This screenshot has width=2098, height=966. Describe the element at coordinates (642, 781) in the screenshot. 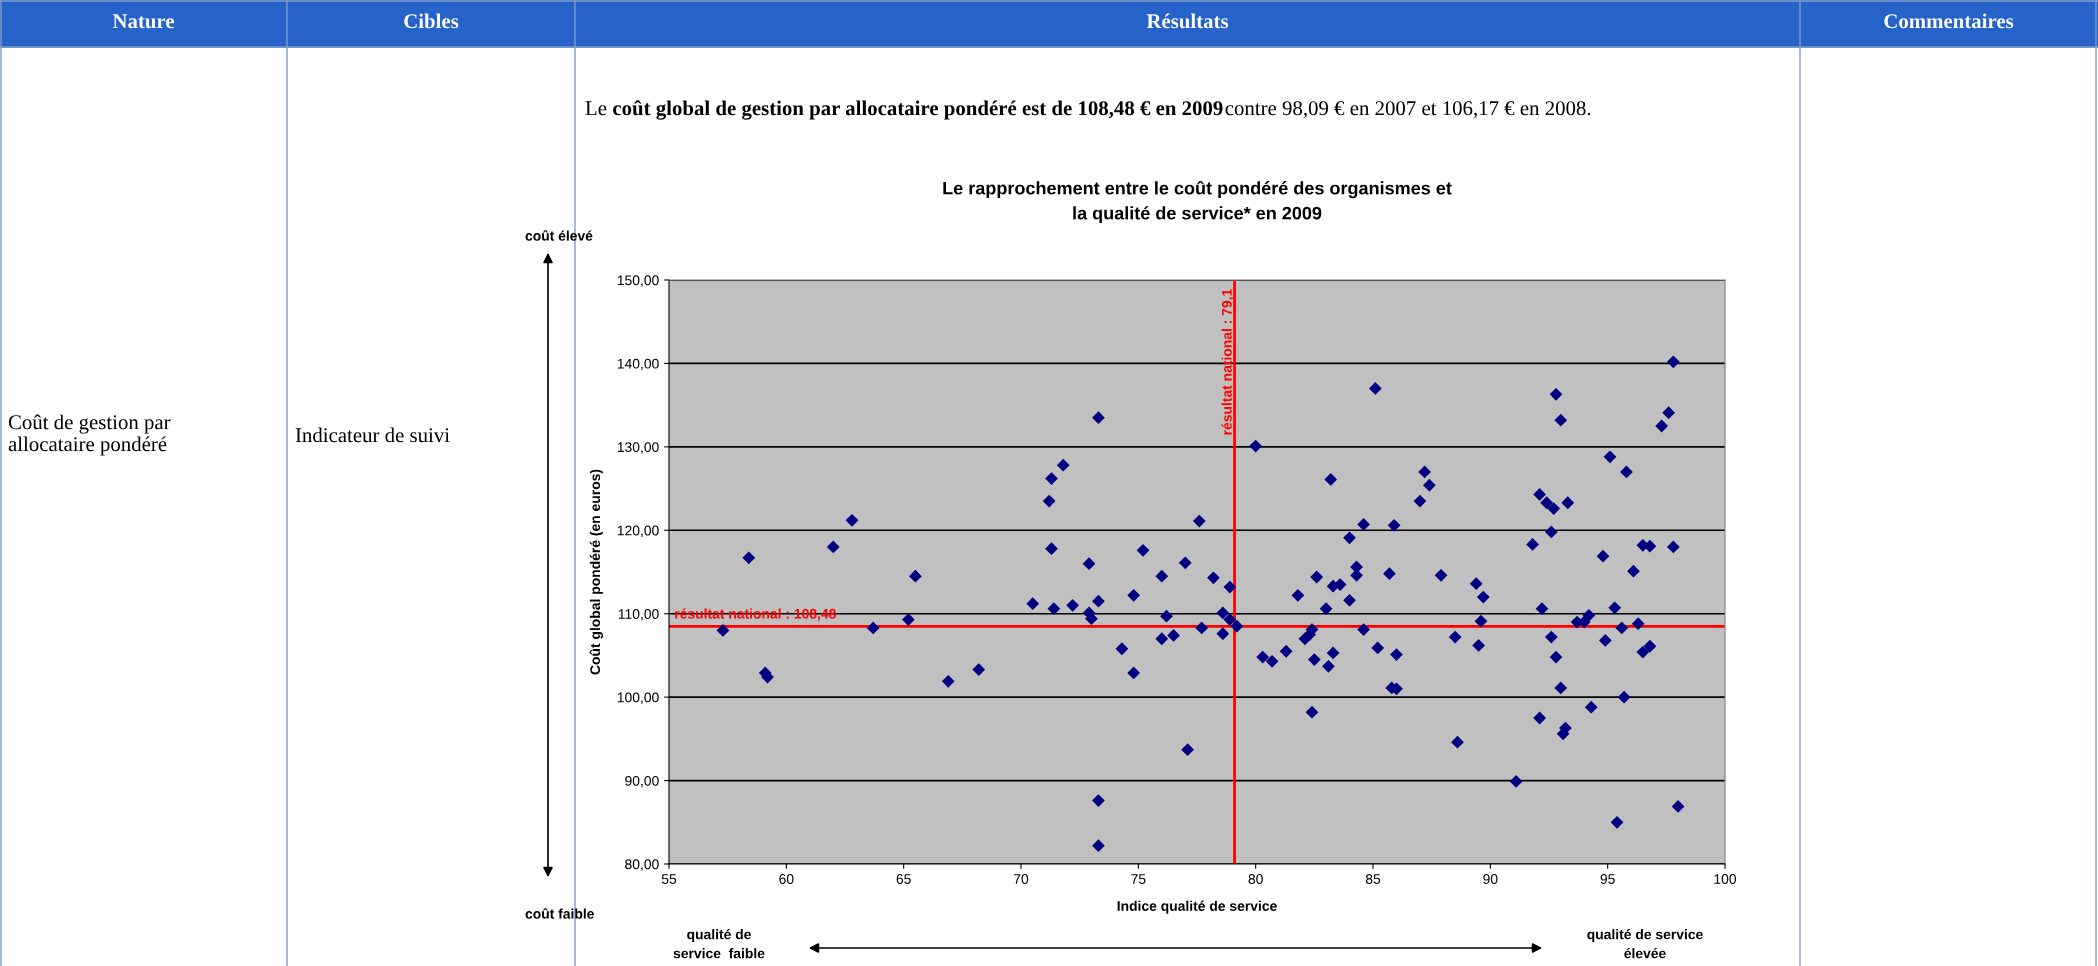

I see `y-tick-label: 90,00` at that location.